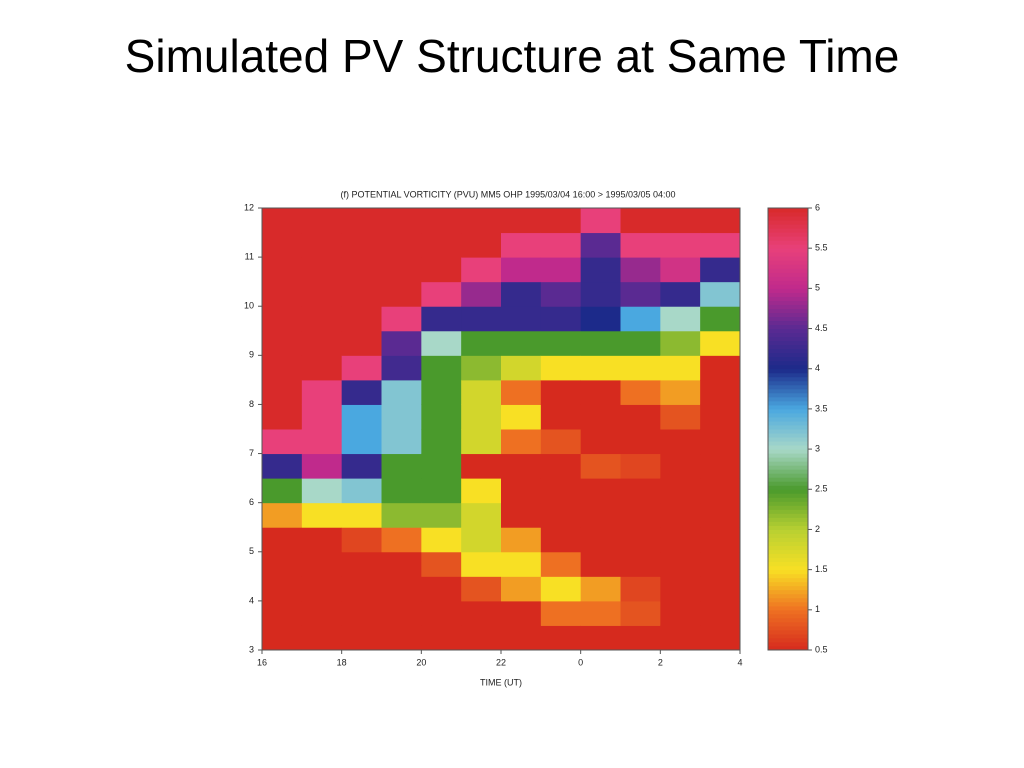  What do you see at coordinates (821, 489) in the screenshot?
I see `colorbar-tick-label: 2.5` at bounding box center [821, 489].